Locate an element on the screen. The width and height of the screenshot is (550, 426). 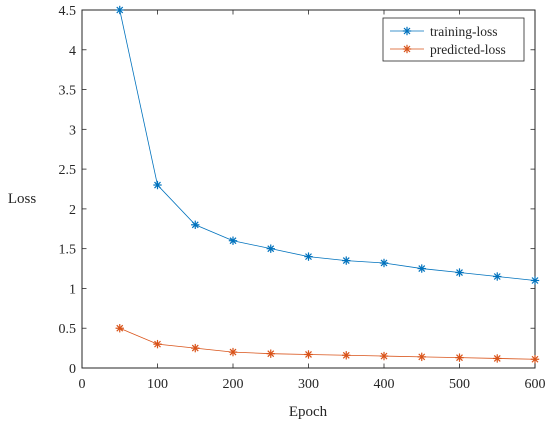
y-tick-label: 2.5 is located at coordinates (68, 170).